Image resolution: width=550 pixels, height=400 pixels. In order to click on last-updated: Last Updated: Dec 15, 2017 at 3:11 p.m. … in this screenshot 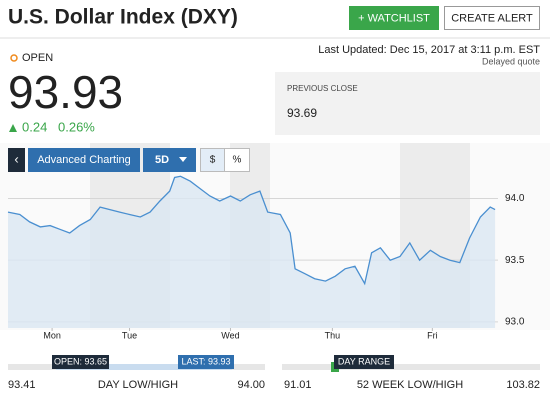, I will do `click(429, 50)`.